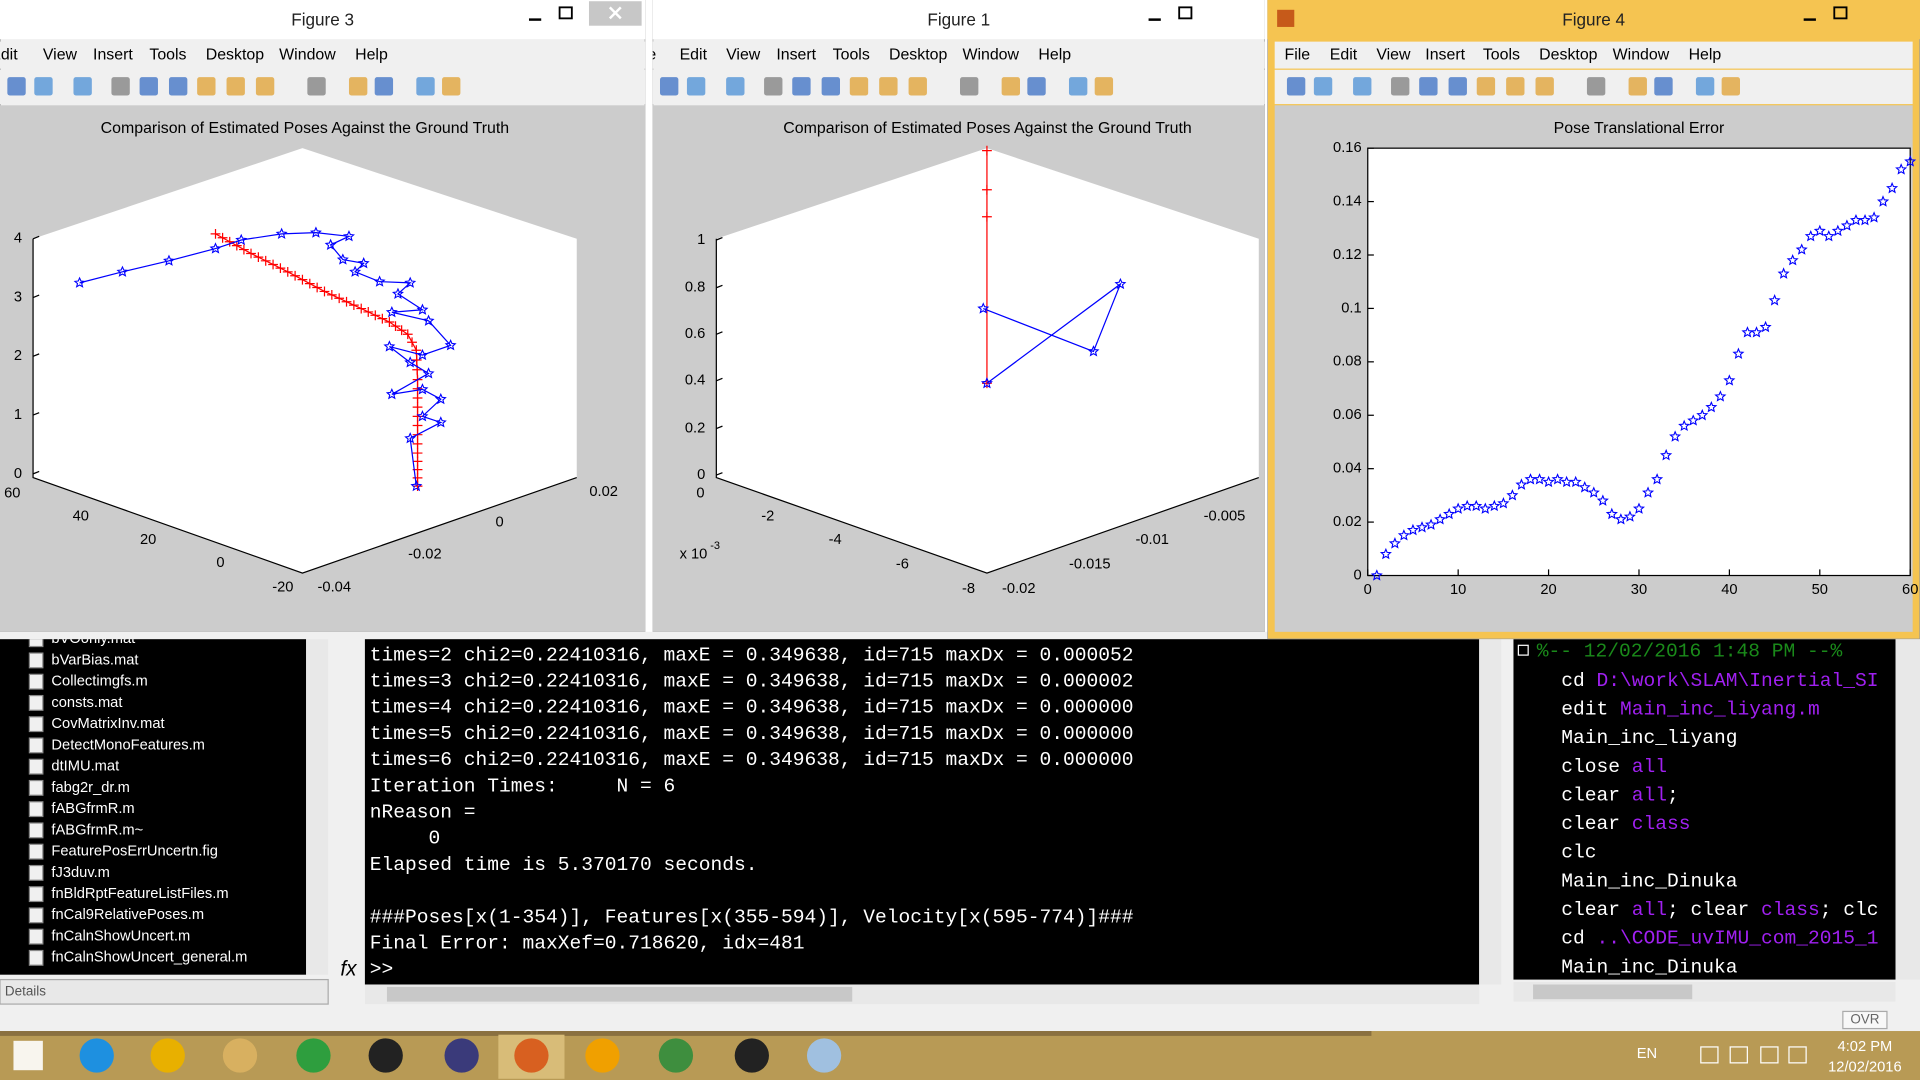  I want to click on file-name: dtIMU.mat, so click(85, 767).